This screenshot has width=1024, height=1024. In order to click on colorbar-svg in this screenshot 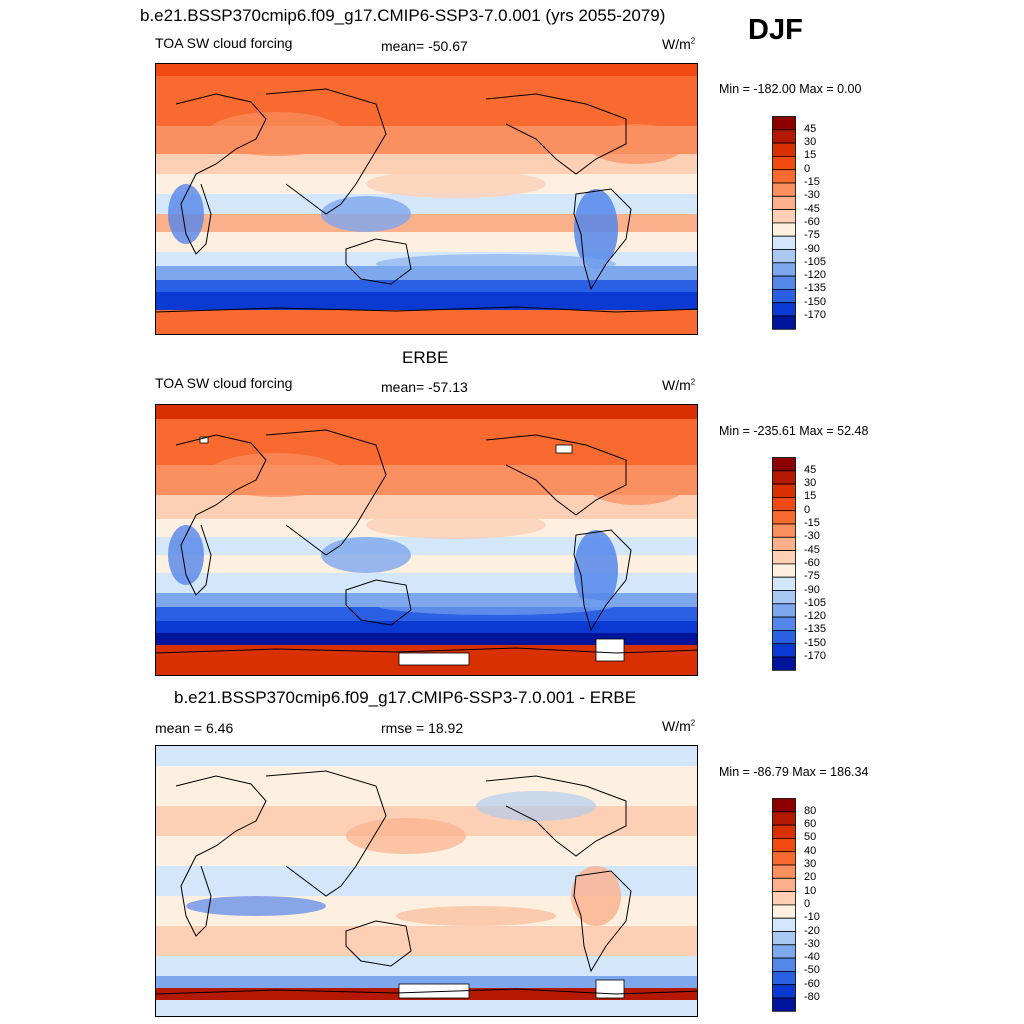, I will do `click(784, 905)`.